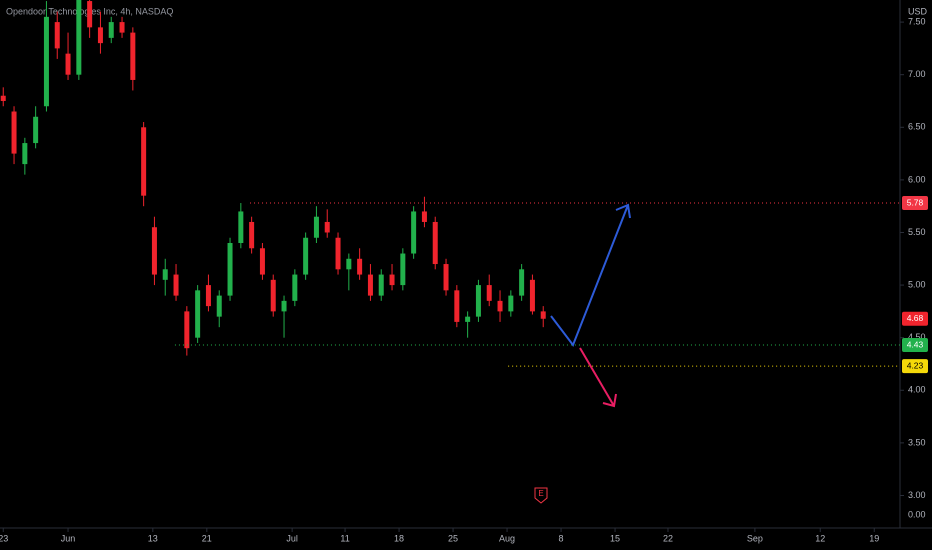  I want to click on x-tick-label: 23, so click(4, 538).